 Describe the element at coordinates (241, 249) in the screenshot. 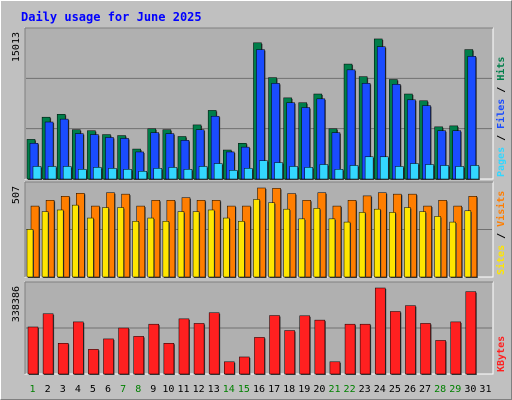

I see `bar-sites-day-15-fill` at that location.